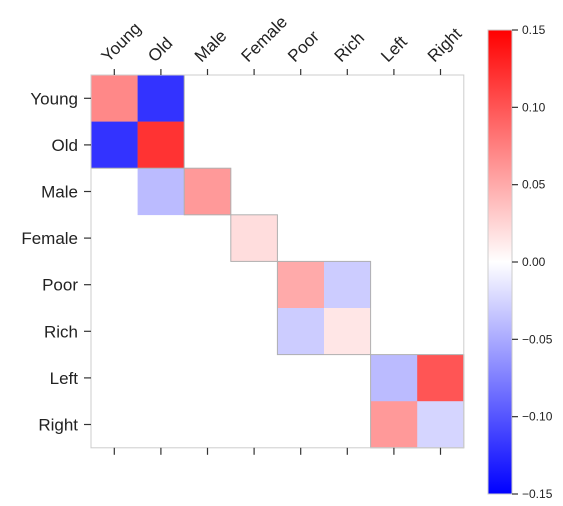 The width and height of the screenshot is (563, 506). I want to click on y-axis: Young Old Male Female Poor Rich Left Right, so click(56, 262).